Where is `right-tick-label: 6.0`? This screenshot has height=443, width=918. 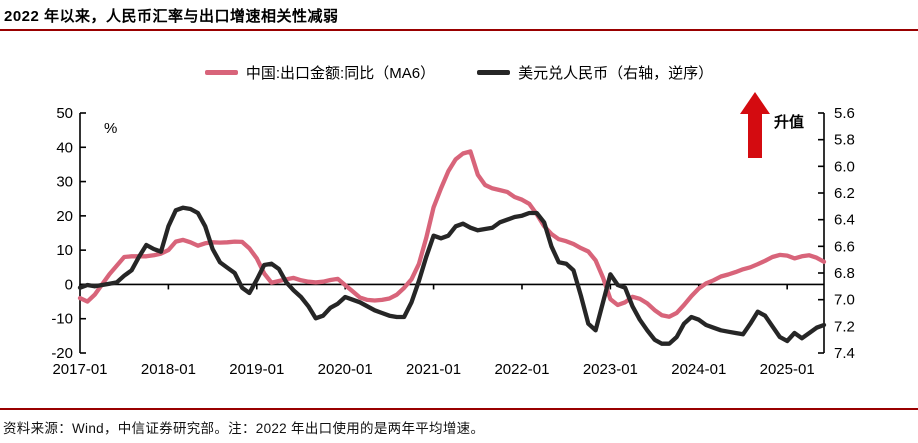
right-tick-label: 6.0 is located at coordinates (844, 166).